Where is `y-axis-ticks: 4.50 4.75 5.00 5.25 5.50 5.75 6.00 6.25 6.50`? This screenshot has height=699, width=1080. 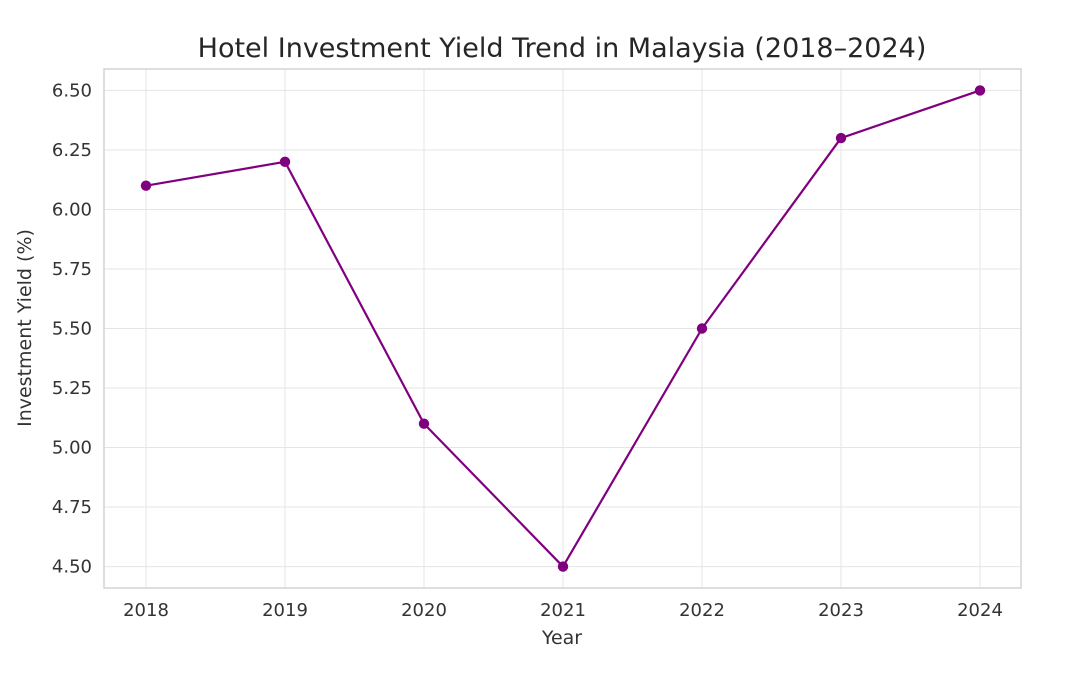 y-axis-ticks: 4.50 4.75 5.00 5.25 5.50 5.75 6.00 6.25 6.50 is located at coordinates (72, 328).